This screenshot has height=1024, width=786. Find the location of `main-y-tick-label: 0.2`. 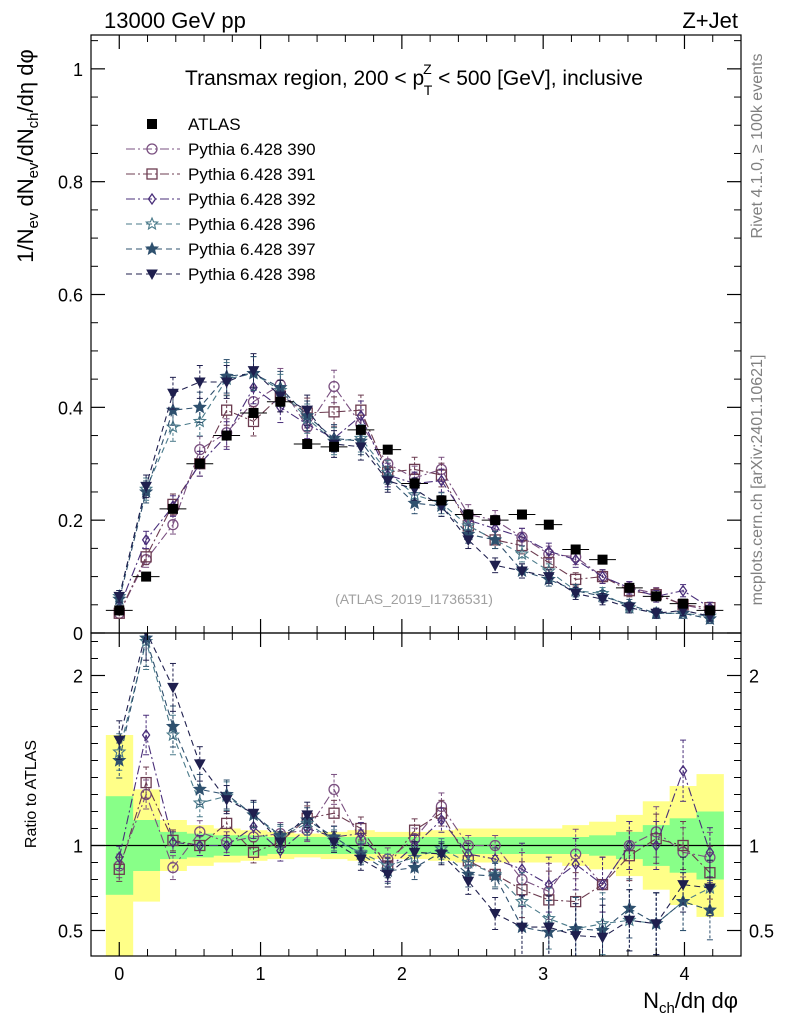

main-y-tick-label: 0.2 is located at coordinates (70, 521).